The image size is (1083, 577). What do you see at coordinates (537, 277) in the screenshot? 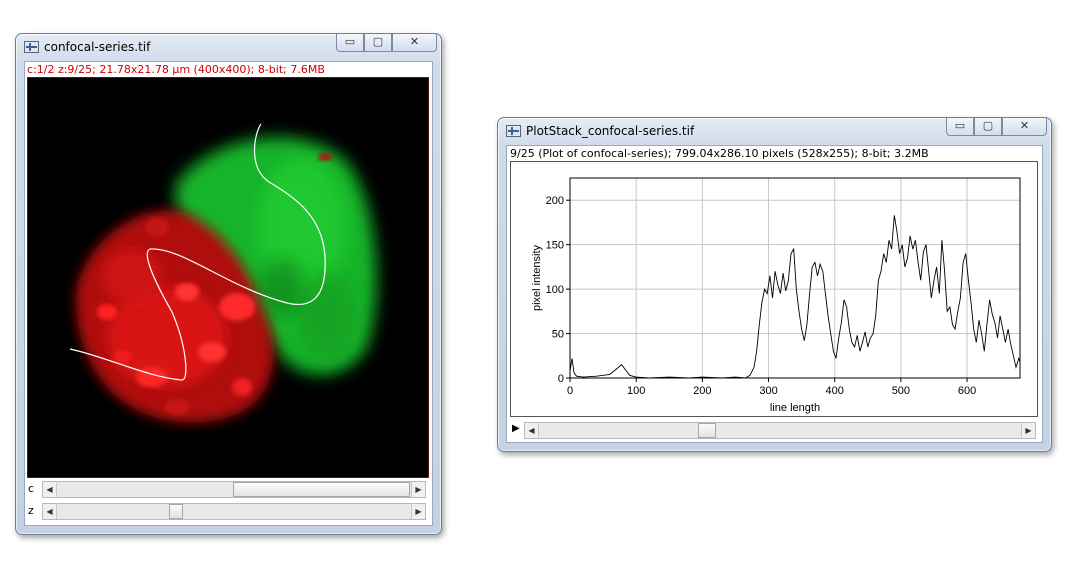
I see `y-axis-label: pixel intensity` at bounding box center [537, 277].